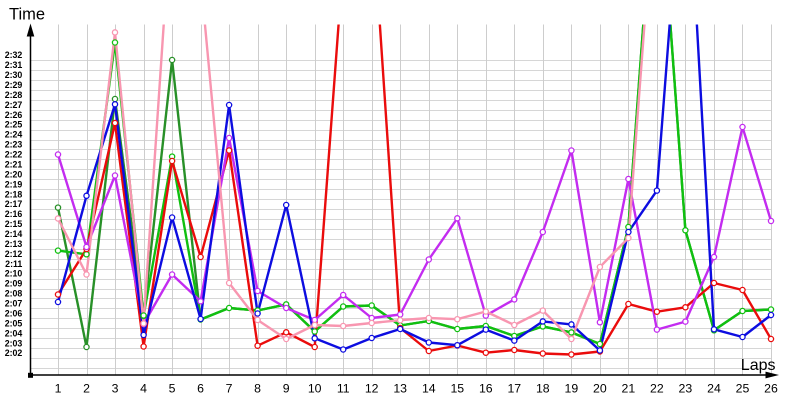  Describe the element at coordinates (400, 389) in the screenshot. I see `svg-text: 13` at that location.